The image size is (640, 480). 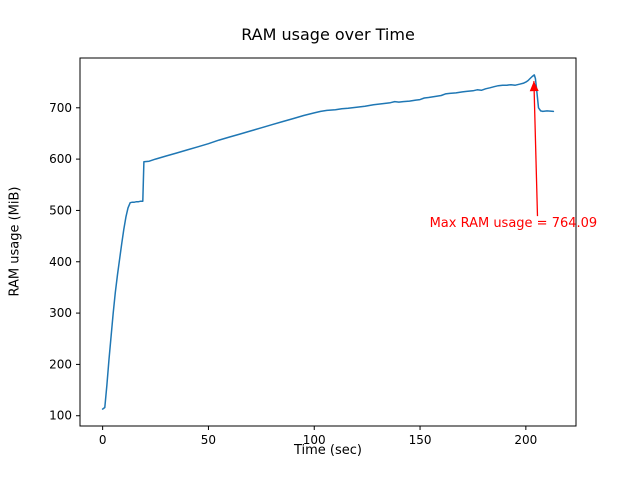 I want to click on x-tick-label: 50, so click(x=208, y=440).